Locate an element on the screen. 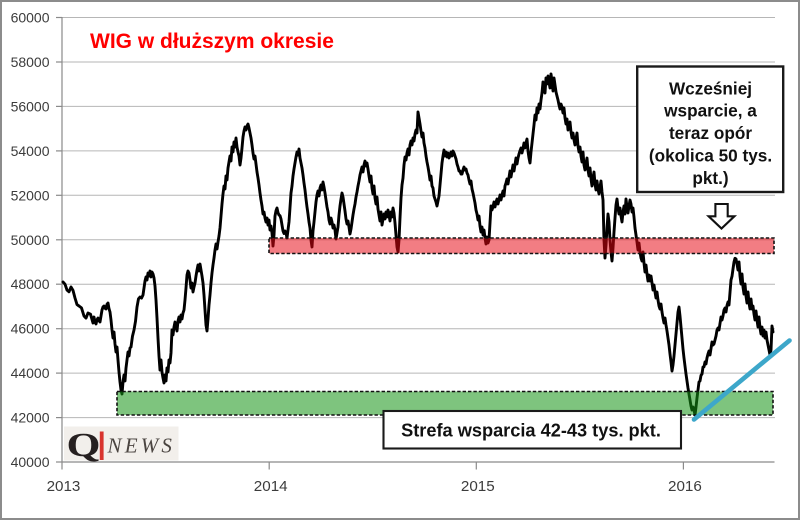 The width and height of the screenshot is (800, 520). svg-text: Q is located at coordinates (84, 445).